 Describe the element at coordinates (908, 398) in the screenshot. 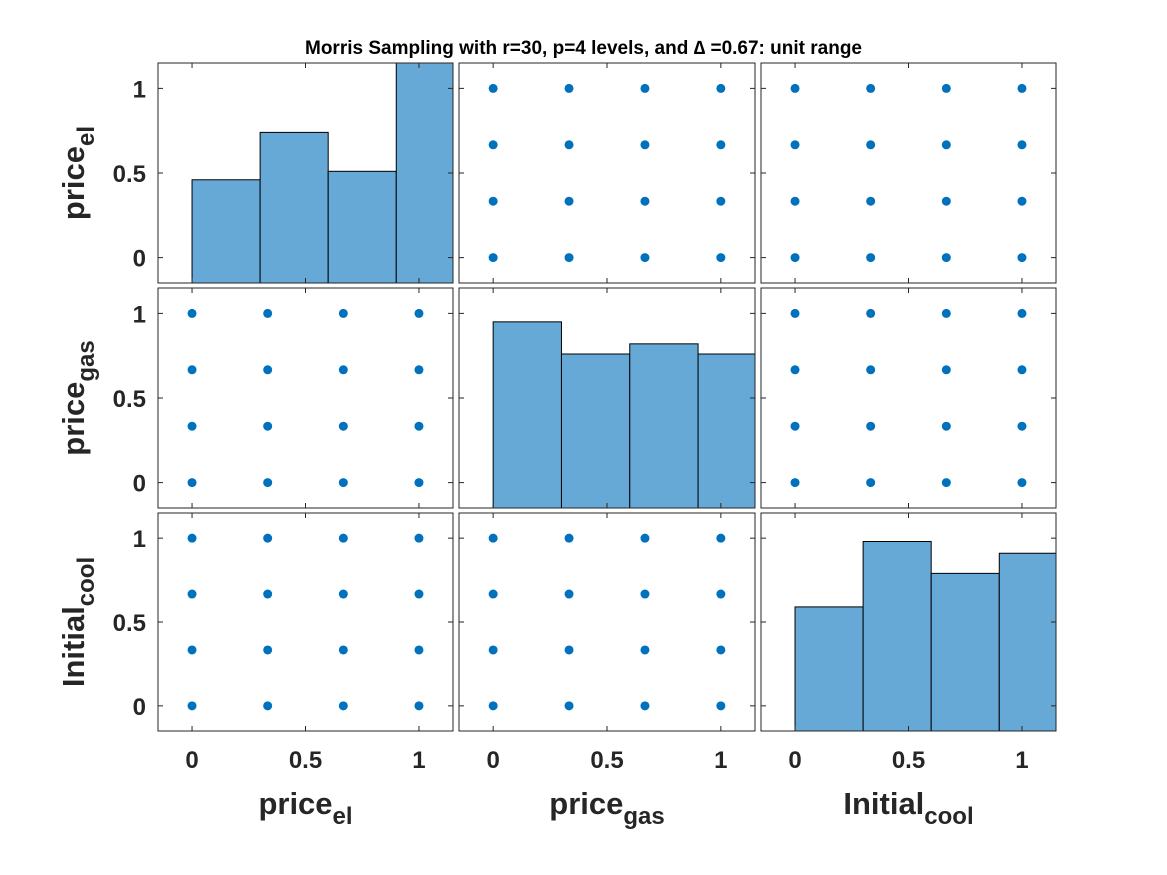

I see `cell-1-2-axes-box` at that location.